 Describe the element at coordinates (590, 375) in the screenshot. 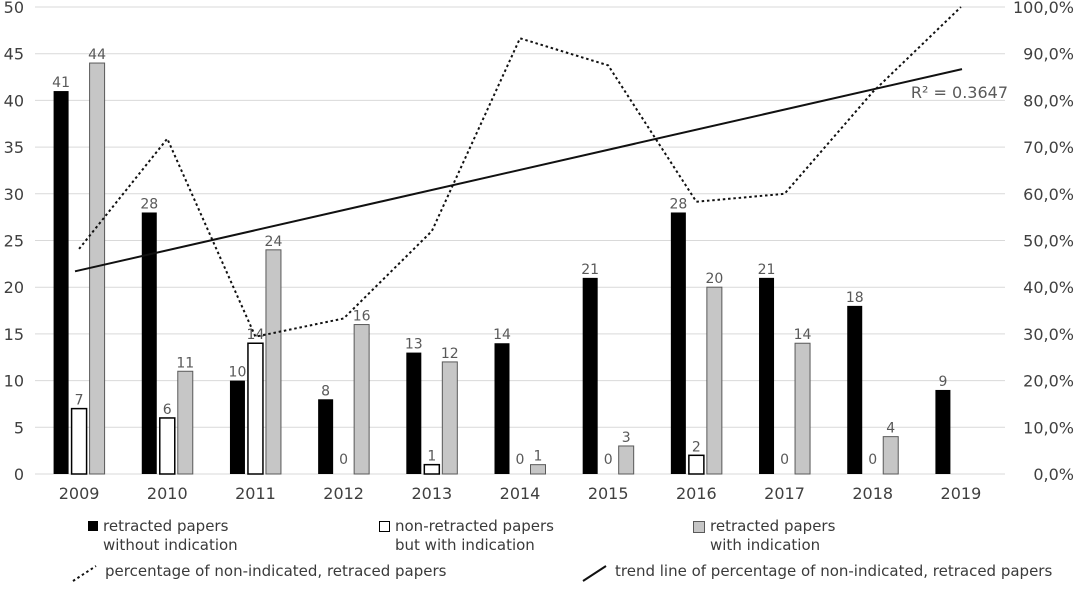

I see `bar-black-2015` at that location.